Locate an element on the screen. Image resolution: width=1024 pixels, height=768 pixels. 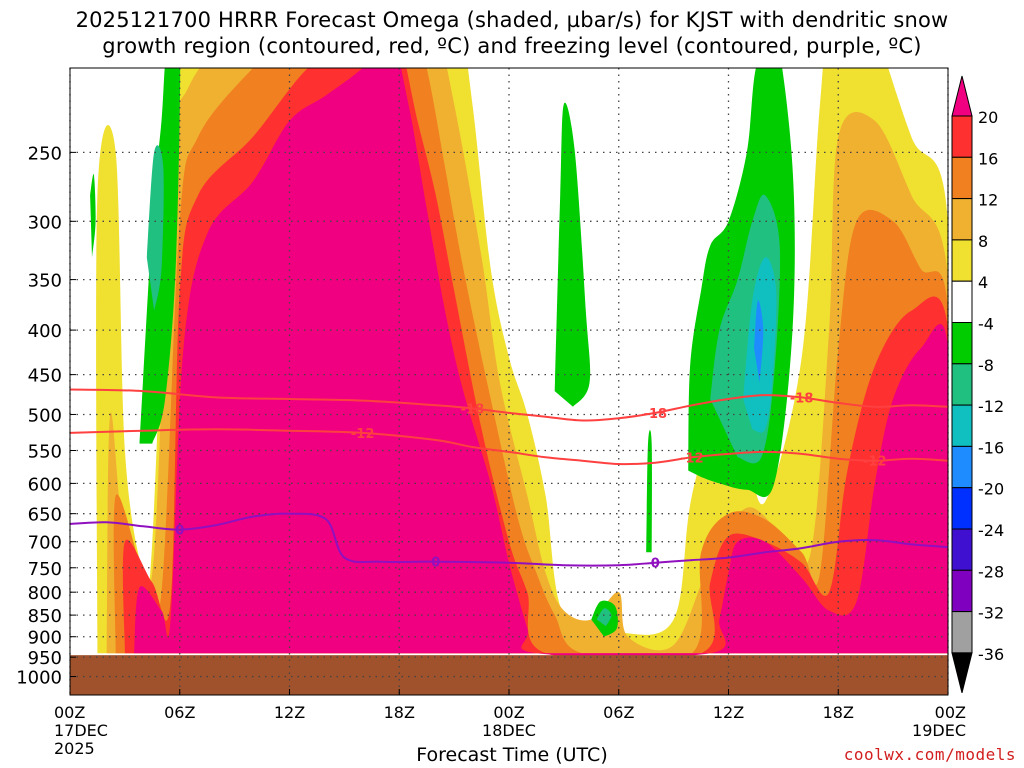
y-tick-label: 850 is located at coordinates (45, 616).